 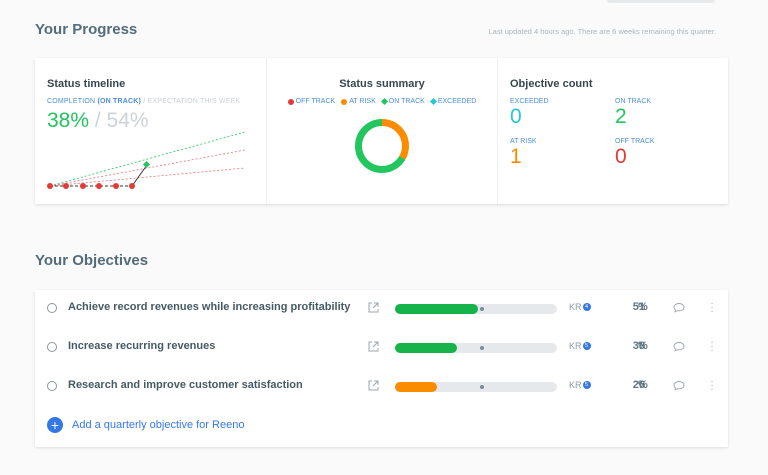 I want to click on completion-values: 38% / 54%, so click(x=150, y=121).